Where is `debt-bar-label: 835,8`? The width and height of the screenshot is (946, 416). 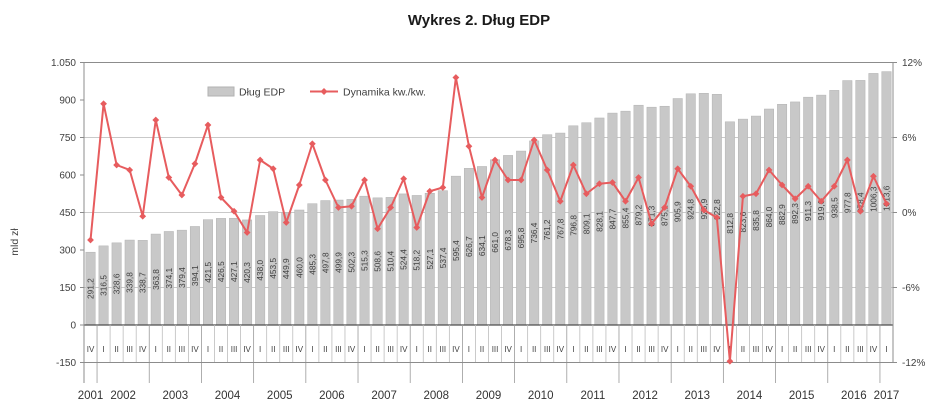
debt-bar-label: 835,8 is located at coordinates (756, 220).